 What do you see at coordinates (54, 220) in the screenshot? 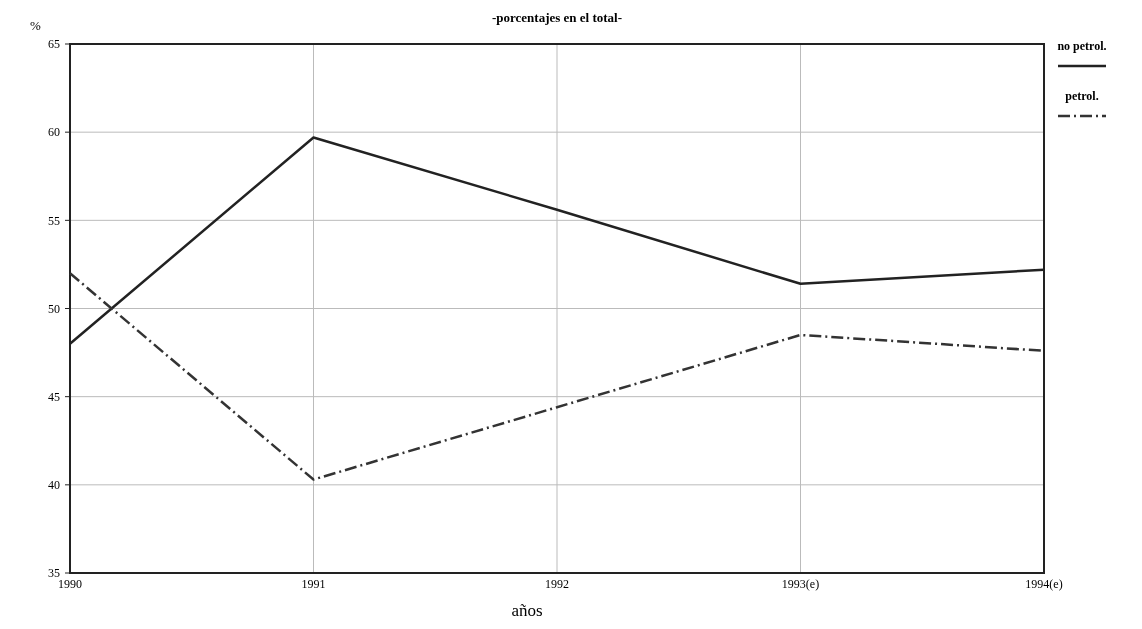
I see `y-tick-label: 55` at bounding box center [54, 220].